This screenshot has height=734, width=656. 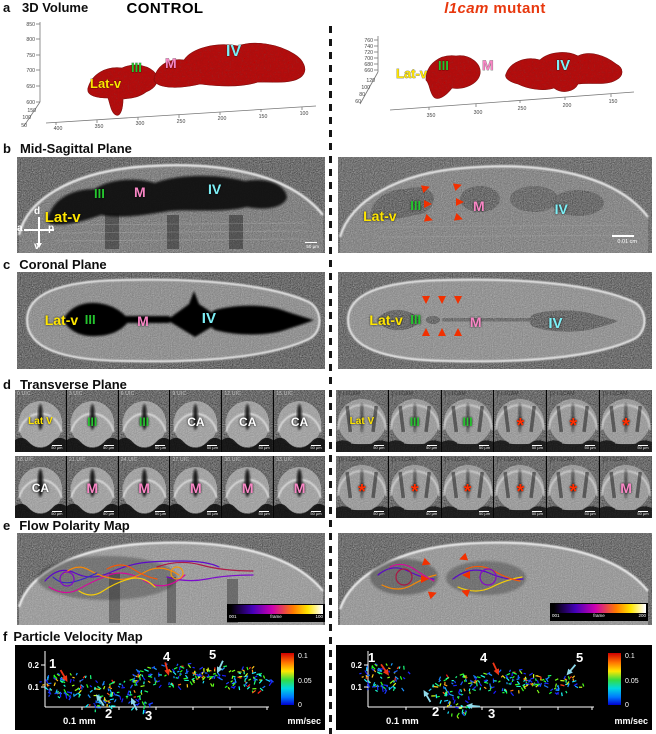 I want to click on svg-text: 700, so click(x=368, y=59).